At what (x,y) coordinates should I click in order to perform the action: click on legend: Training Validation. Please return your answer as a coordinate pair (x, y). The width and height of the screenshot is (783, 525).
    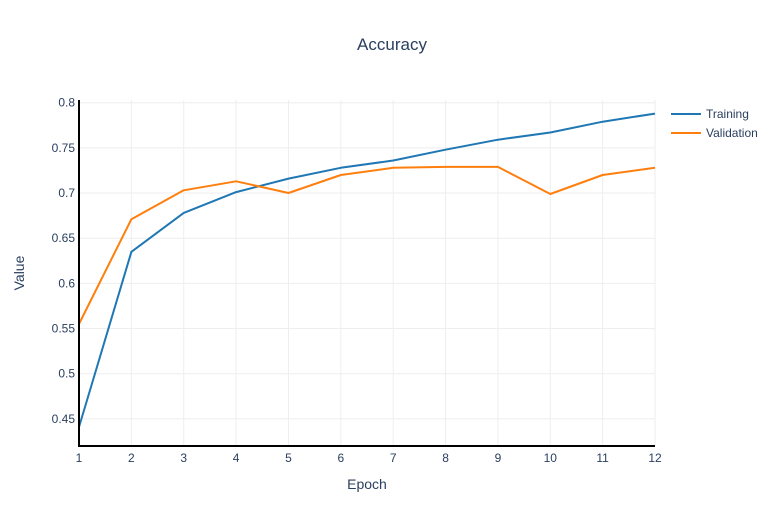
    Looking at the image, I should click on (714, 123).